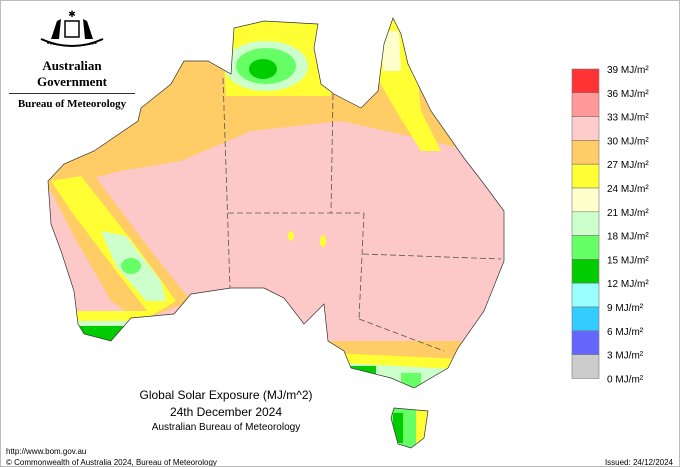  Describe the element at coordinates (628, 94) in the screenshot. I see `legend-label: 36 MJ/m²` at that location.